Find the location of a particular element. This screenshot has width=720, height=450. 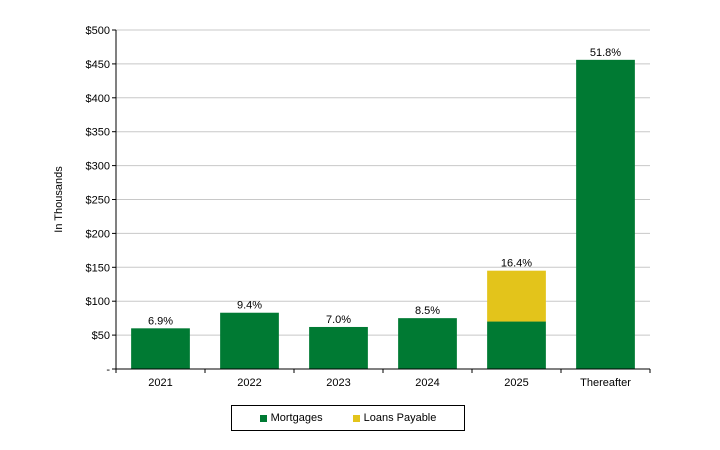

data-label: 7.0% is located at coordinates (338, 320).